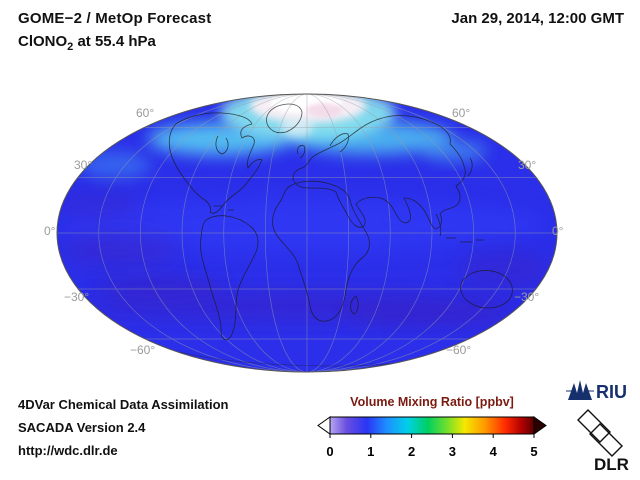 The height and width of the screenshot is (480, 640). Describe the element at coordinates (493, 451) in the screenshot. I see `colorbar-tick-4: 4` at that location.